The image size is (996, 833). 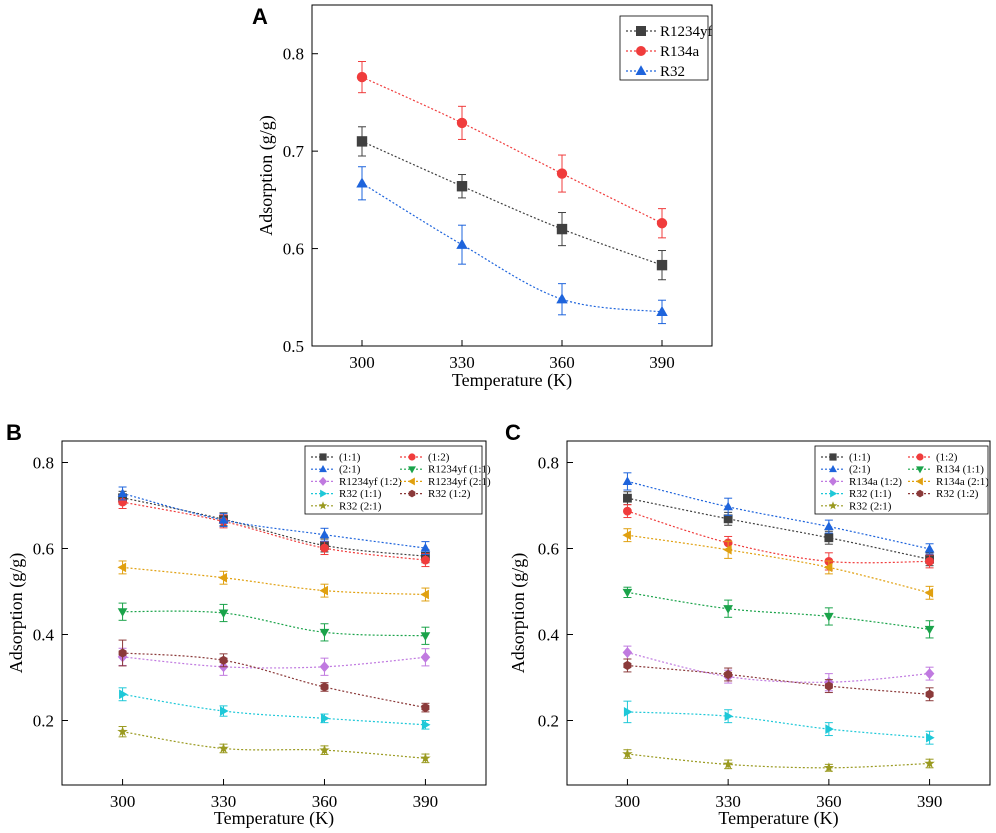 I want to click on legend-entry: (1:1), so click(x=336, y=458).